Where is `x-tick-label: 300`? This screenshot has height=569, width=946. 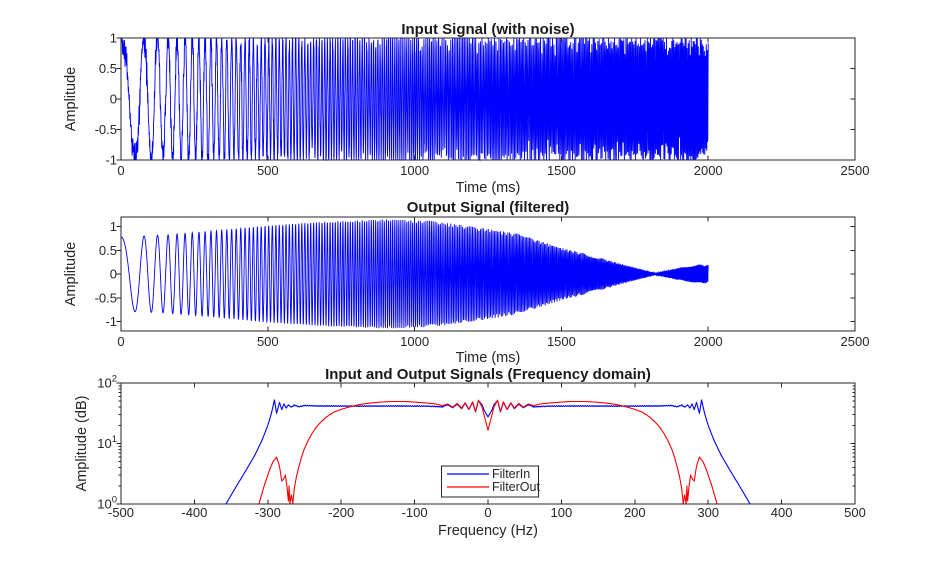
x-tick-label: 300 is located at coordinates (708, 512).